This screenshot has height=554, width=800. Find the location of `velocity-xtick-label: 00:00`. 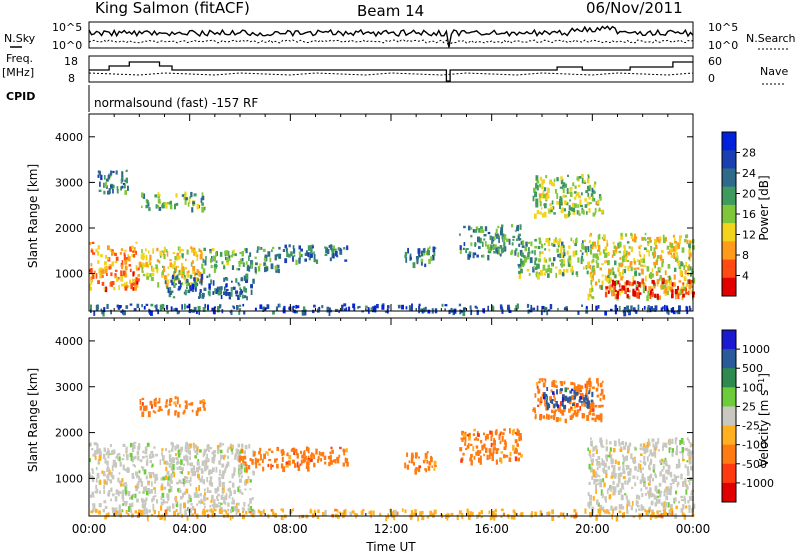

velocity-xtick-label: 00:00 is located at coordinates (693, 529).